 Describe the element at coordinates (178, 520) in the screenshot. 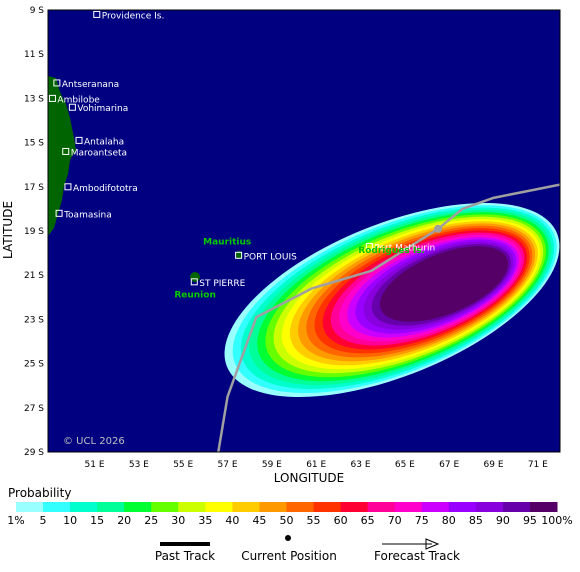

I see `legend-label: 30` at that location.